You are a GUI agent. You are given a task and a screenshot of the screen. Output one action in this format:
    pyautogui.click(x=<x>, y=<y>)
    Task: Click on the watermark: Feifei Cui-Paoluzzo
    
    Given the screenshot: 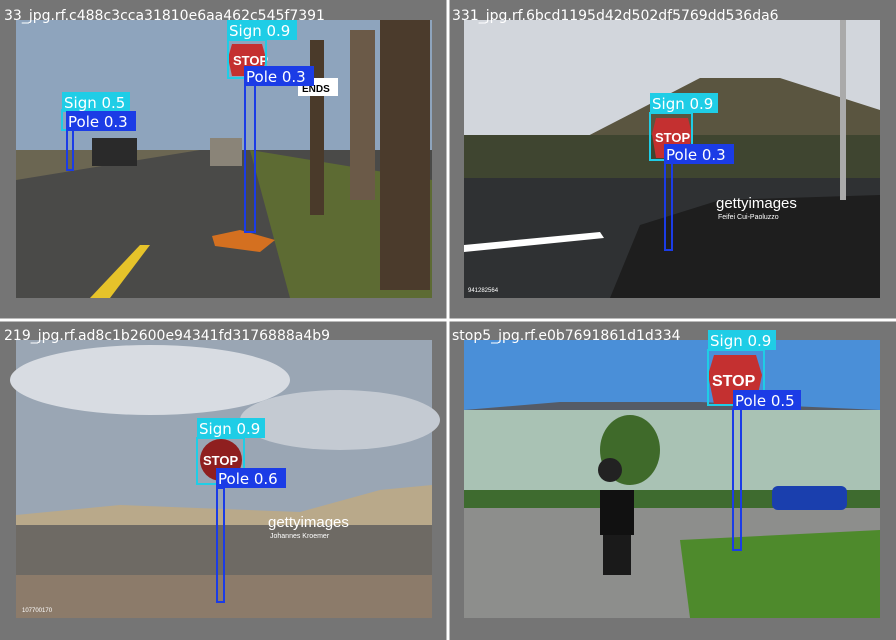 What is the action you would take?
    pyautogui.click(x=748, y=217)
    